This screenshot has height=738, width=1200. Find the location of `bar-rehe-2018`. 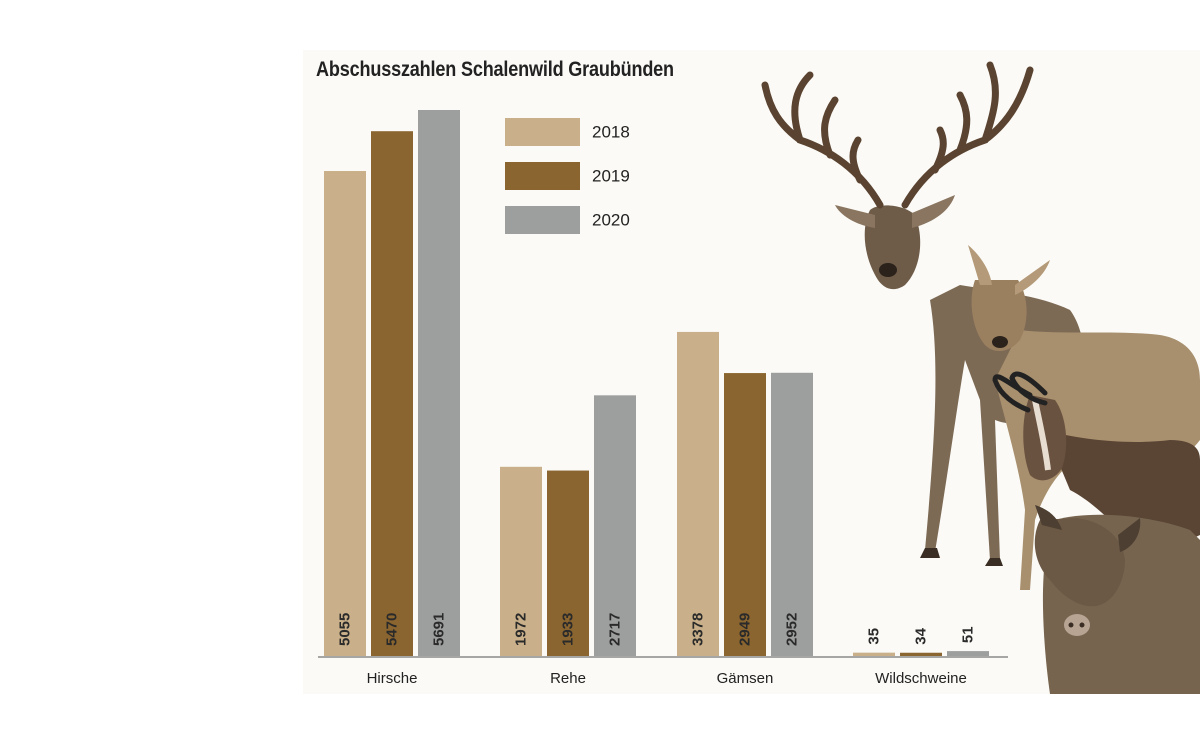

bar-rehe-2018 is located at coordinates (521, 561).